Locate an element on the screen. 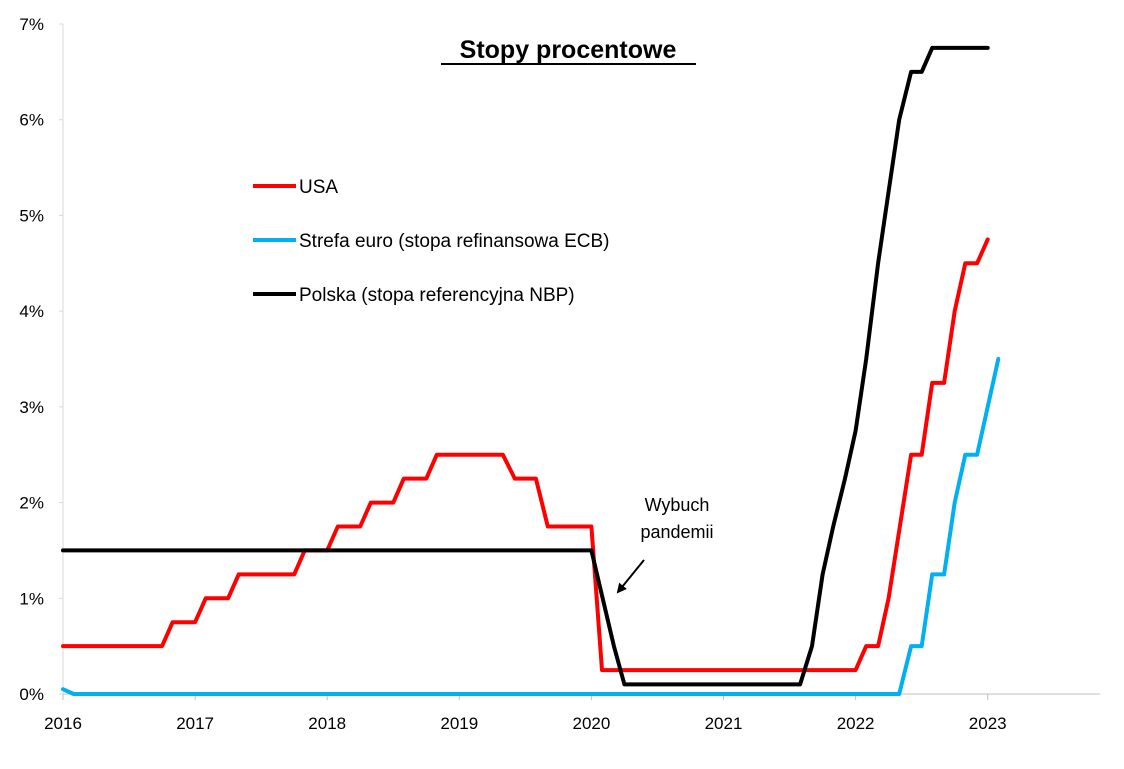 Image resolution: width=1124 pixels, height=769 pixels. x-tick-label: 2022 is located at coordinates (856, 723).